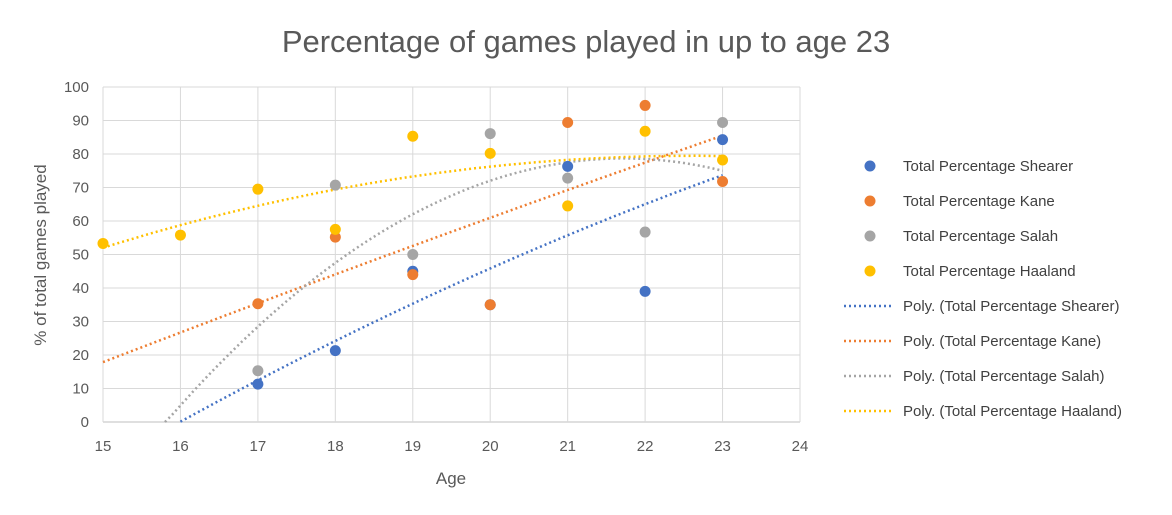 The image size is (1172, 515). Describe the element at coordinates (80, 188) in the screenshot. I see `y-tick-label: 70` at that location.